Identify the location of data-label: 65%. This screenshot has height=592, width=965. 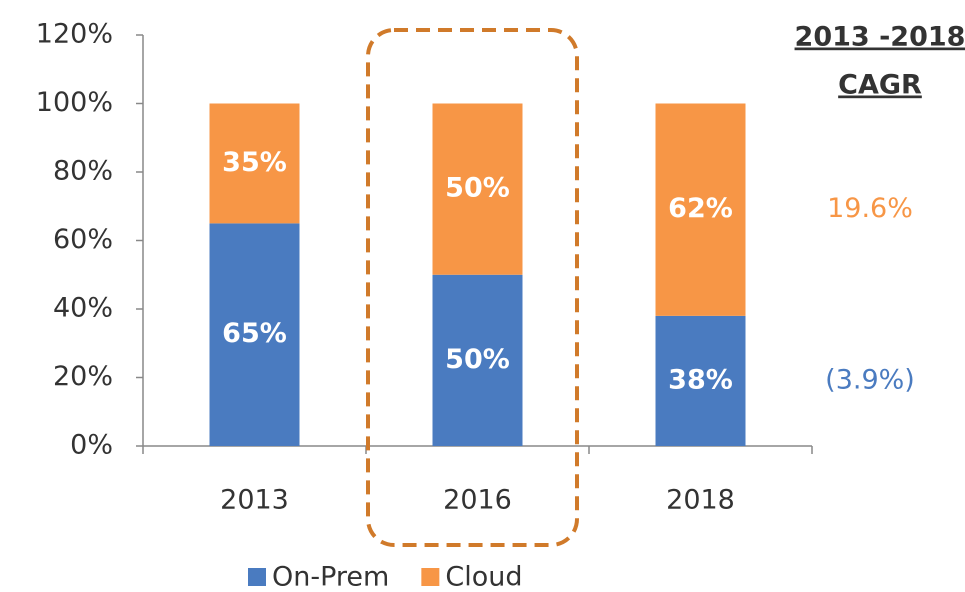
(254, 333).